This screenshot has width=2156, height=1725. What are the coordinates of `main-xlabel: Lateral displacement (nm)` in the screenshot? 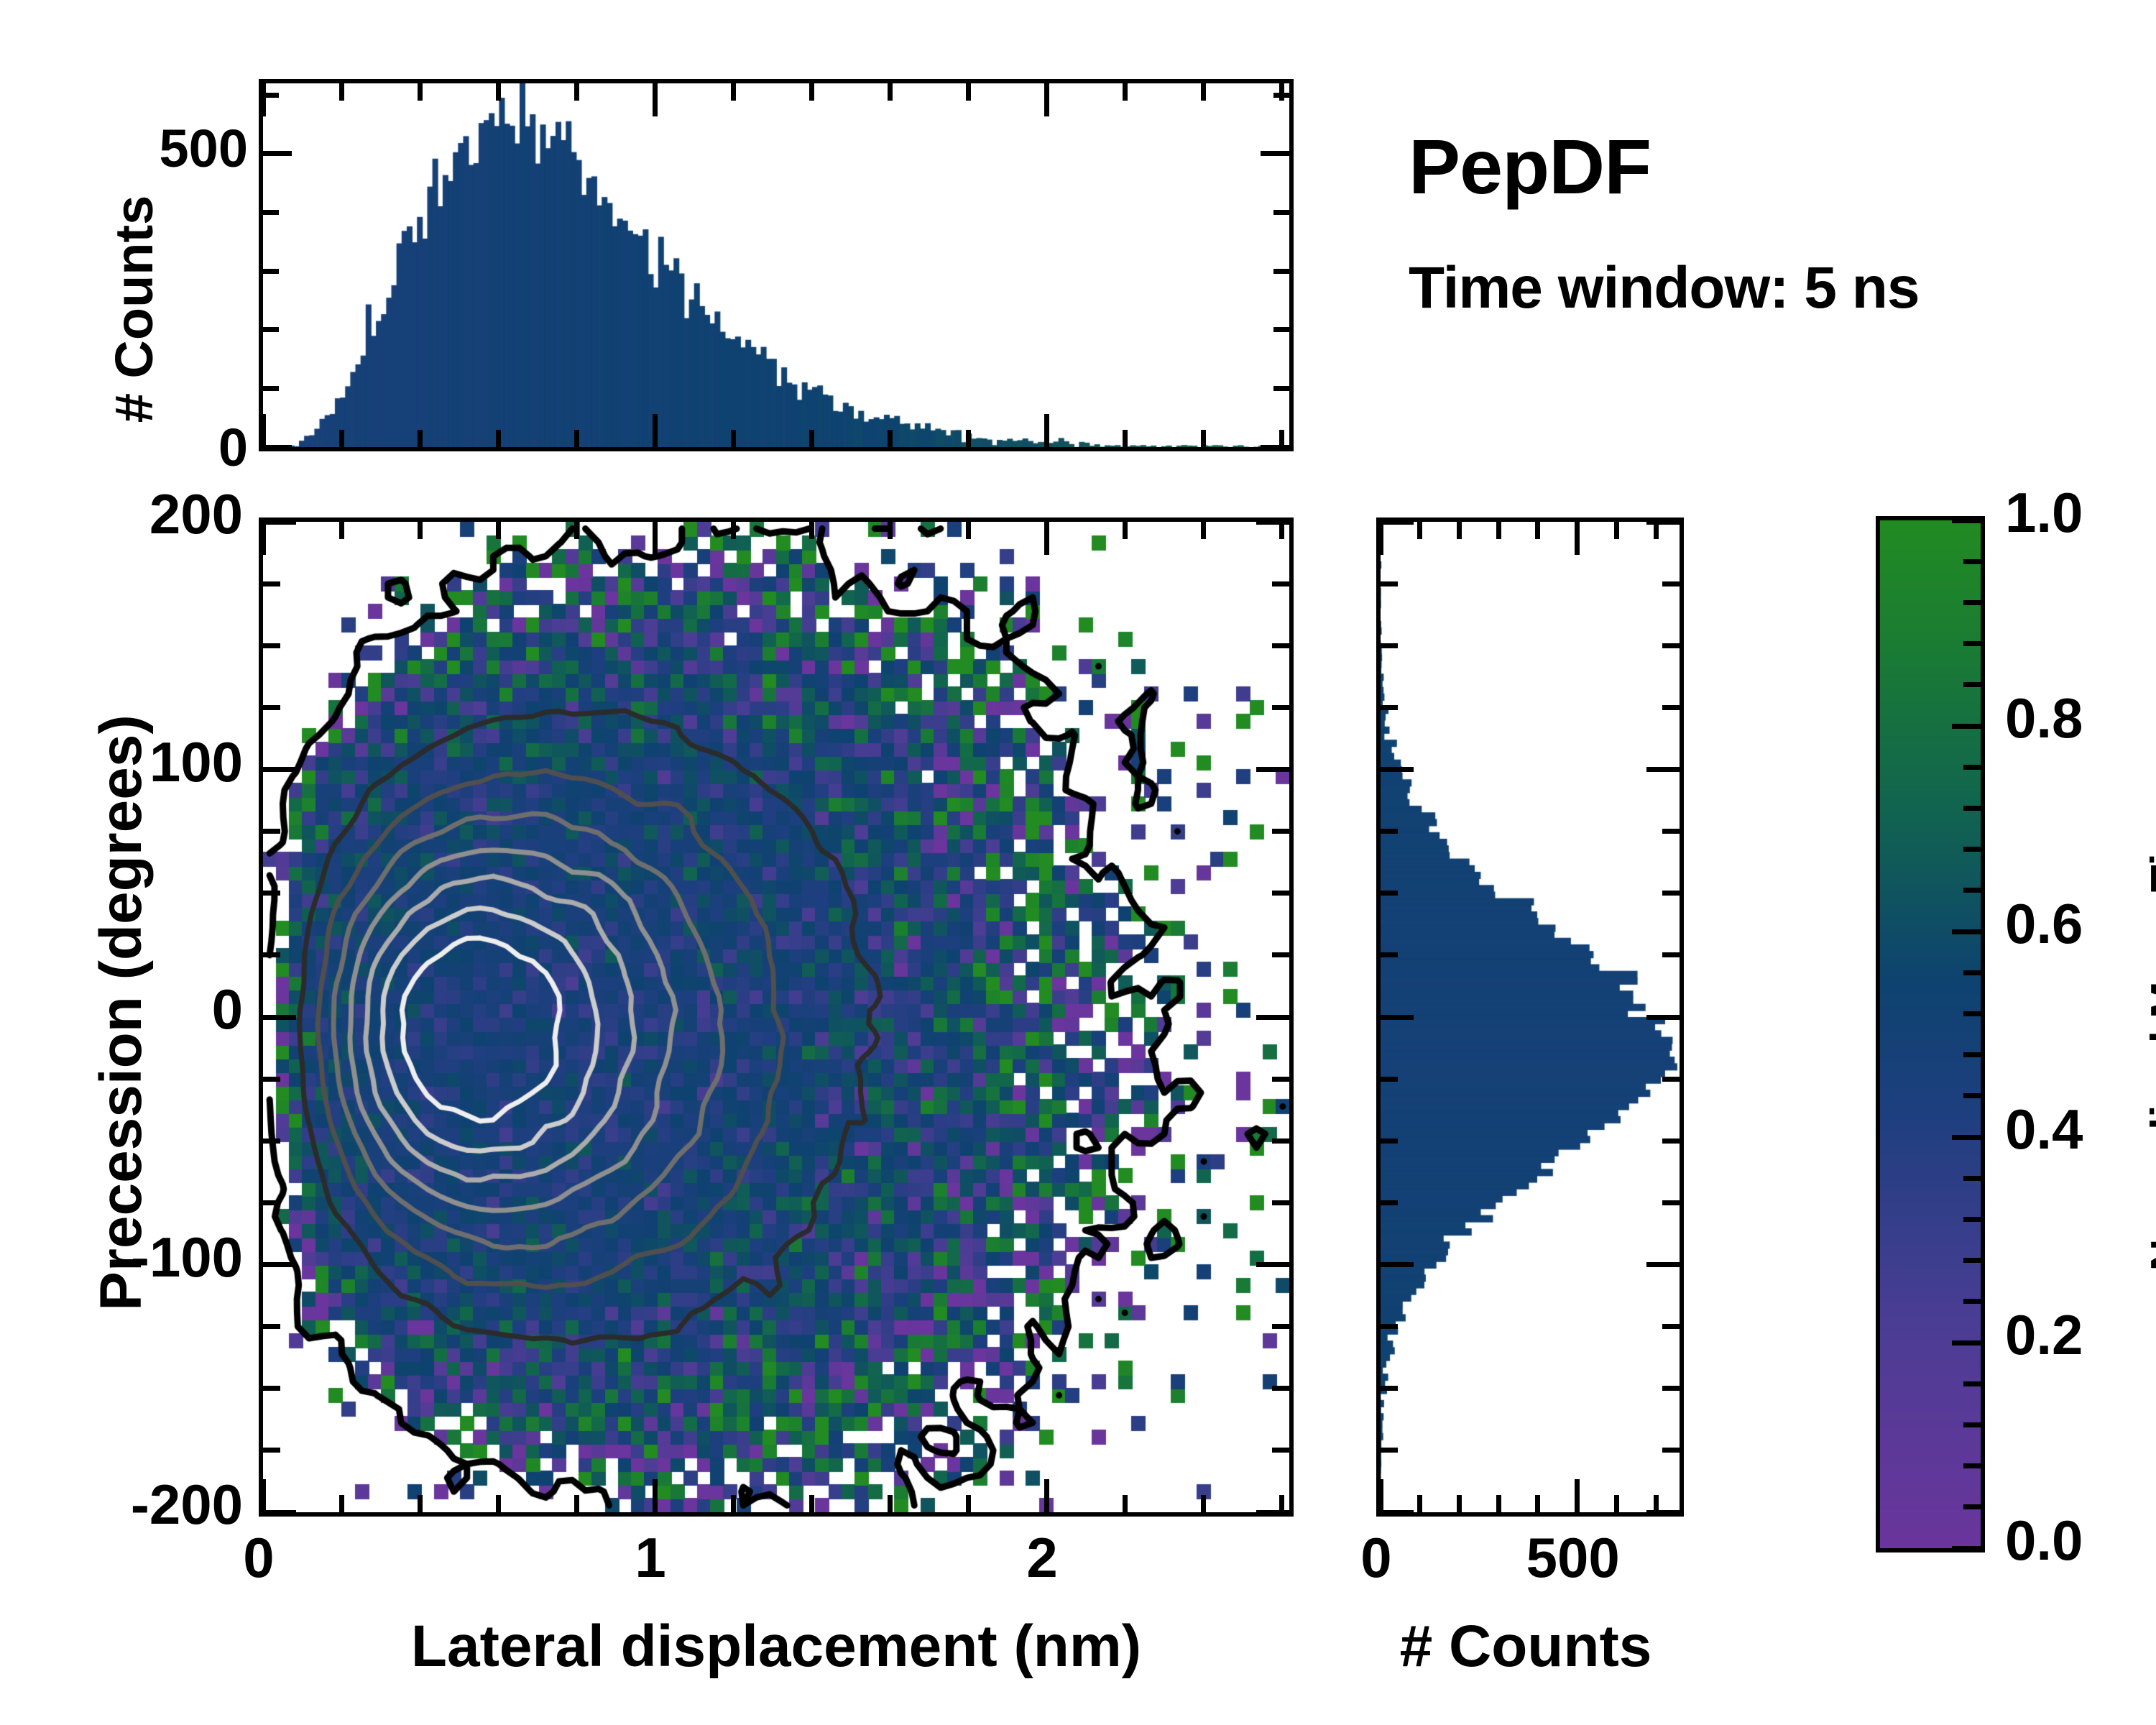 It's located at (776, 1646).